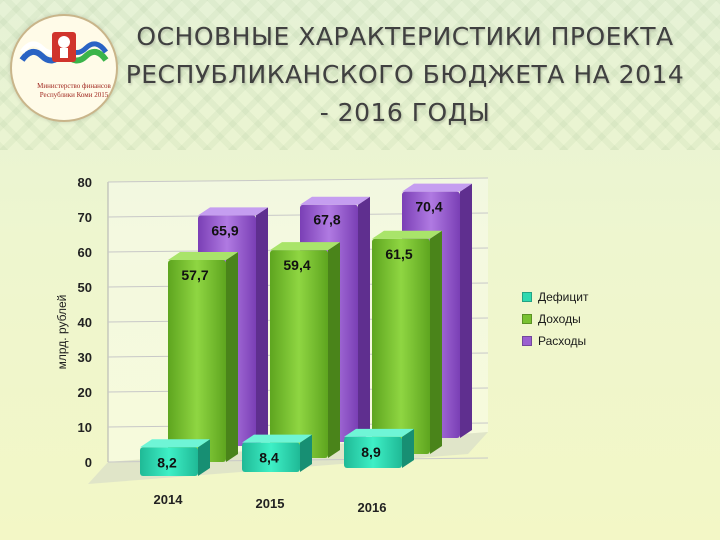  What do you see at coordinates (85, 357) in the screenshot?
I see `y-tick-label: 30` at bounding box center [85, 357].